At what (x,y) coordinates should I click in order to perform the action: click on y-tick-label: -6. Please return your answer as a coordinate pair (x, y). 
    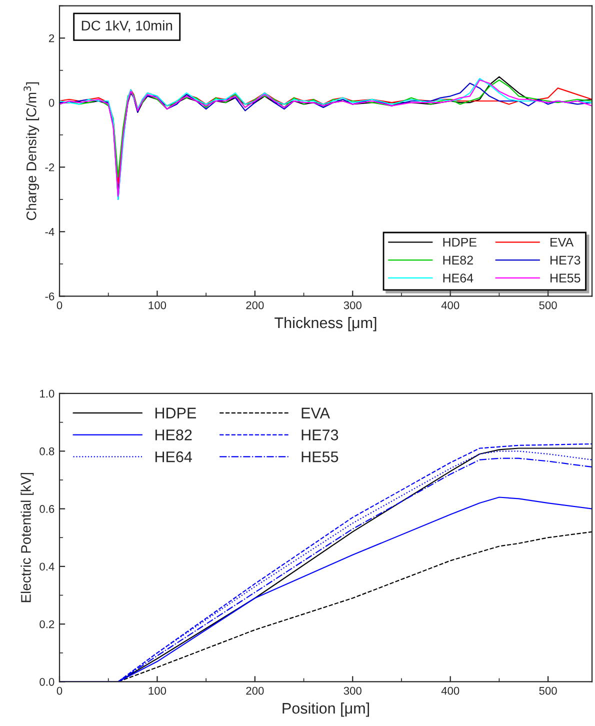
    Looking at the image, I should click on (49, 296).